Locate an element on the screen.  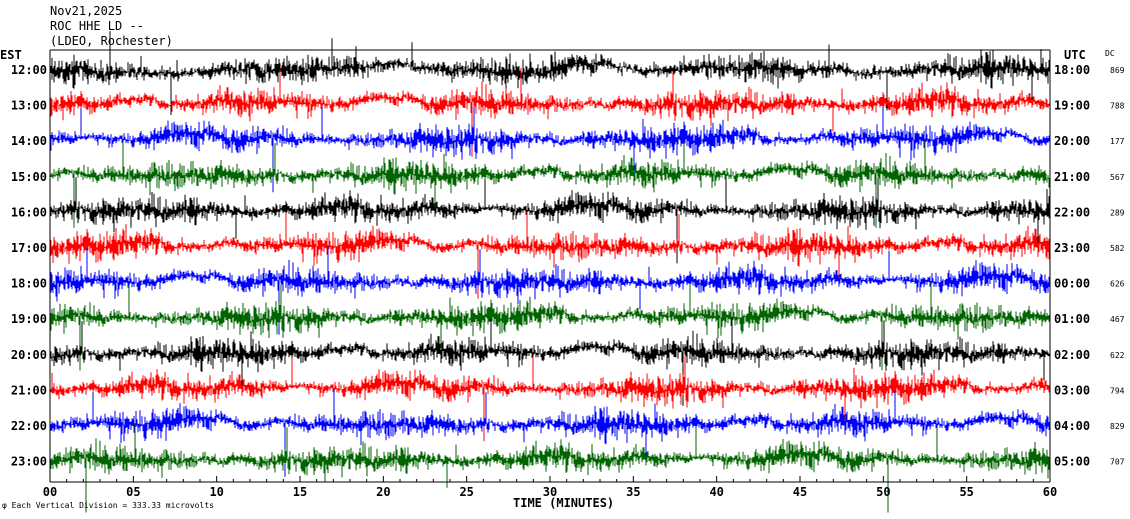
est-tick-label: 12:00 is located at coordinates (29, 70).